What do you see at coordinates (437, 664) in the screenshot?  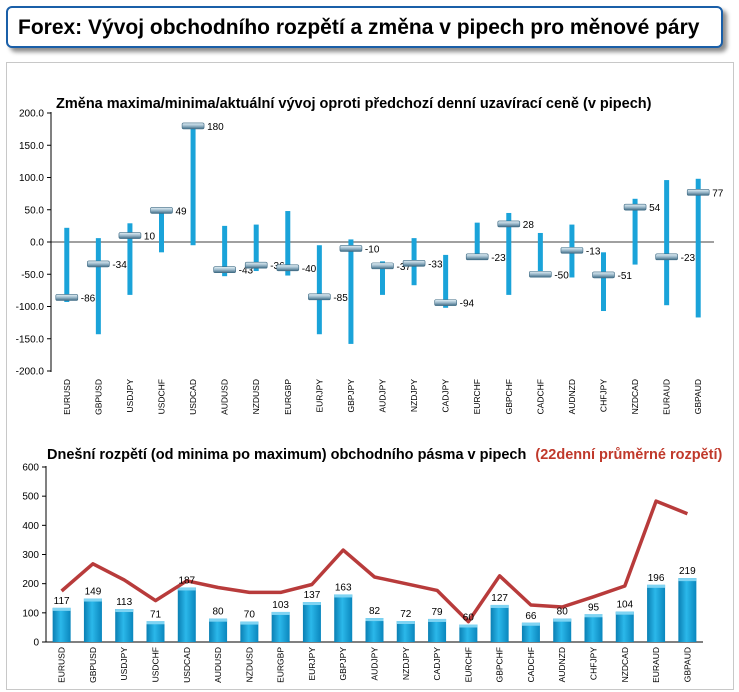 I see `chart2-category-label: CADJPY` at bounding box center [437, 664].